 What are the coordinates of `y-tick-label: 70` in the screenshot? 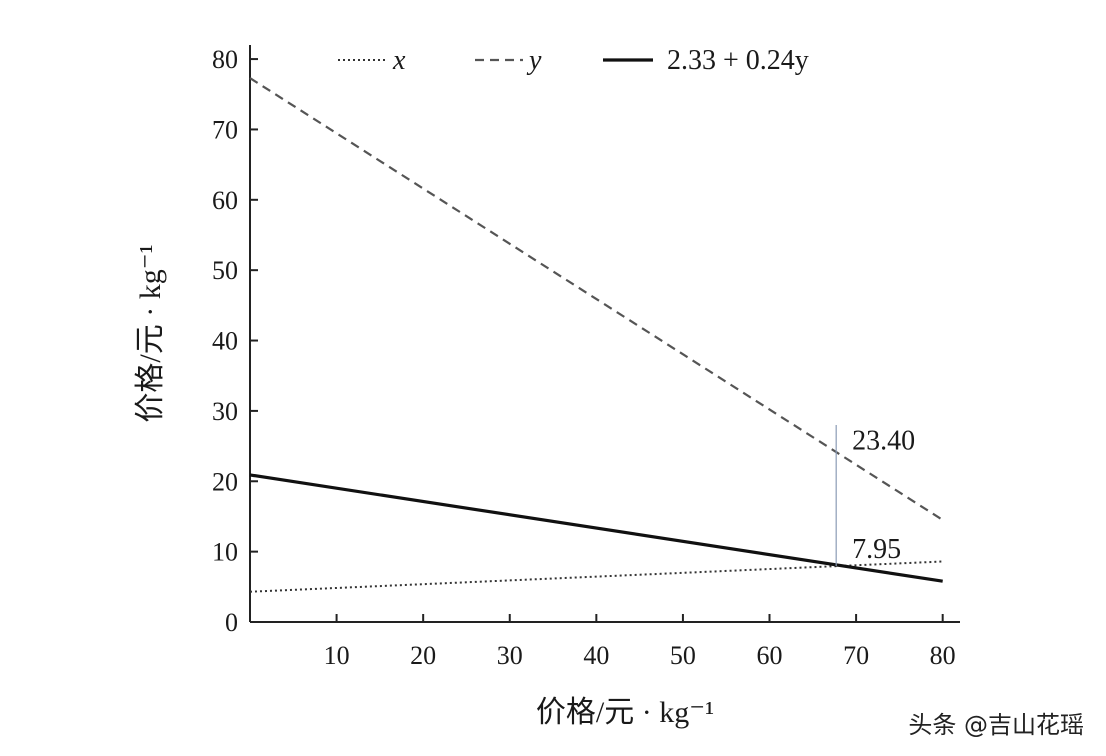 It's located at (225, 129).